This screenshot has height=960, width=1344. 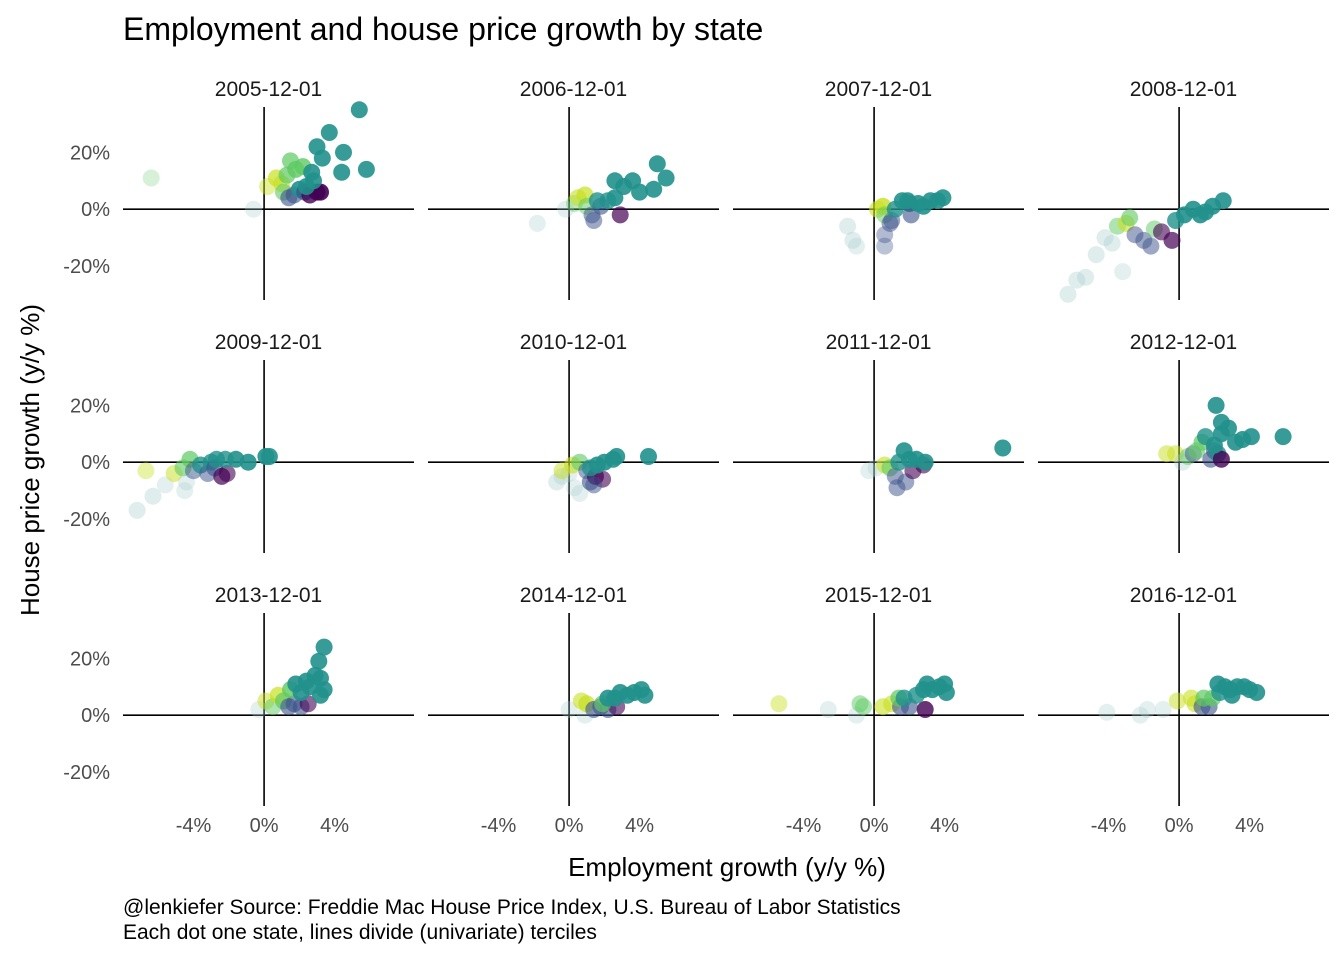 I want to click on panel-strip-label: 2008-12-01, so click(x=1183, y=89).